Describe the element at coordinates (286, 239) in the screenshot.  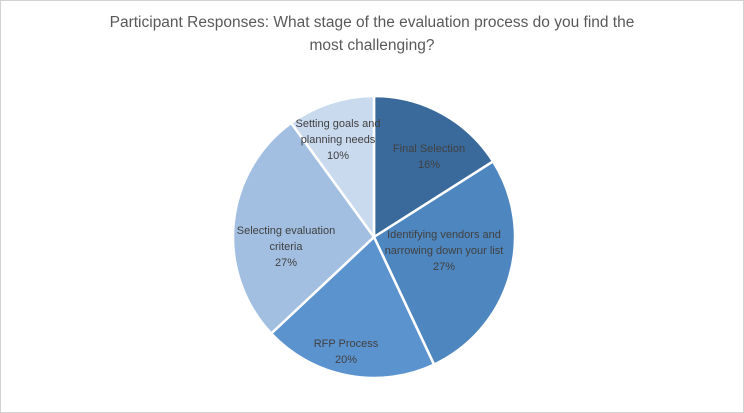
I see `slice-category-text: Selecting evaluation criteria` at that location.